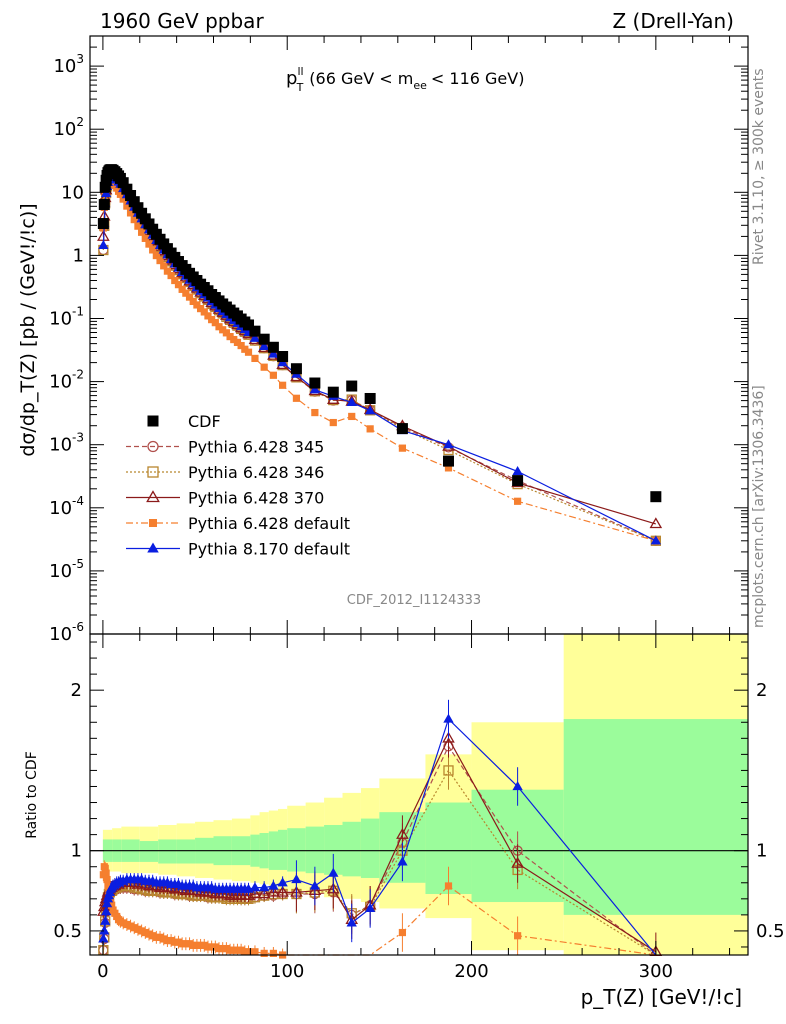 This screenshot has width=786, height=1024. Describe the element at coordinates (405, 79) in the screenshot. I see `plot-label: pll T (66 GeV < mee < 116 GeV)` at that location.